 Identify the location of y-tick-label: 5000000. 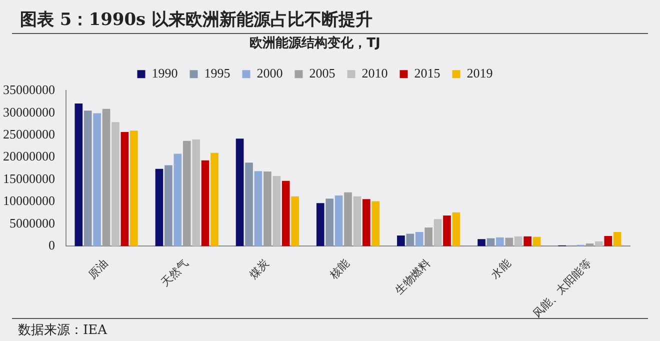
(32, 222).